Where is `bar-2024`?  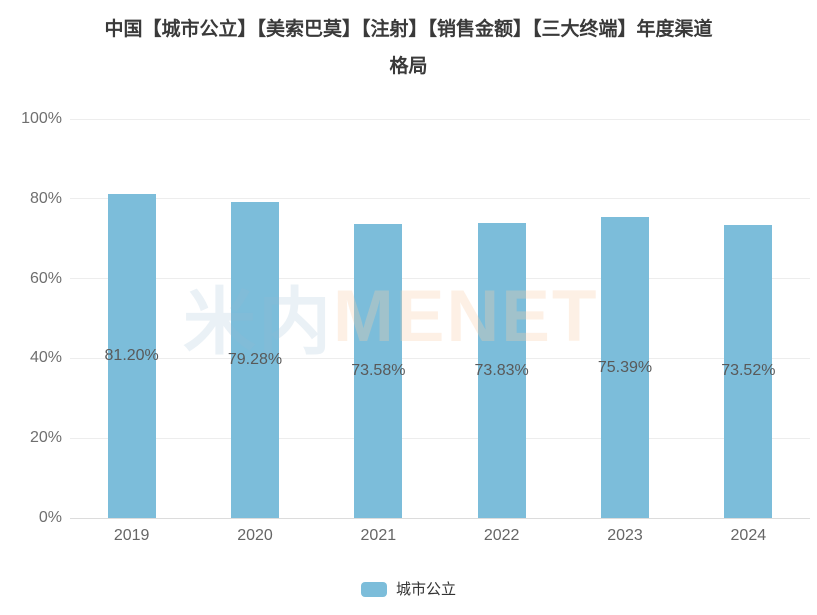 bar-2024 is located at coordinates (748, 371).